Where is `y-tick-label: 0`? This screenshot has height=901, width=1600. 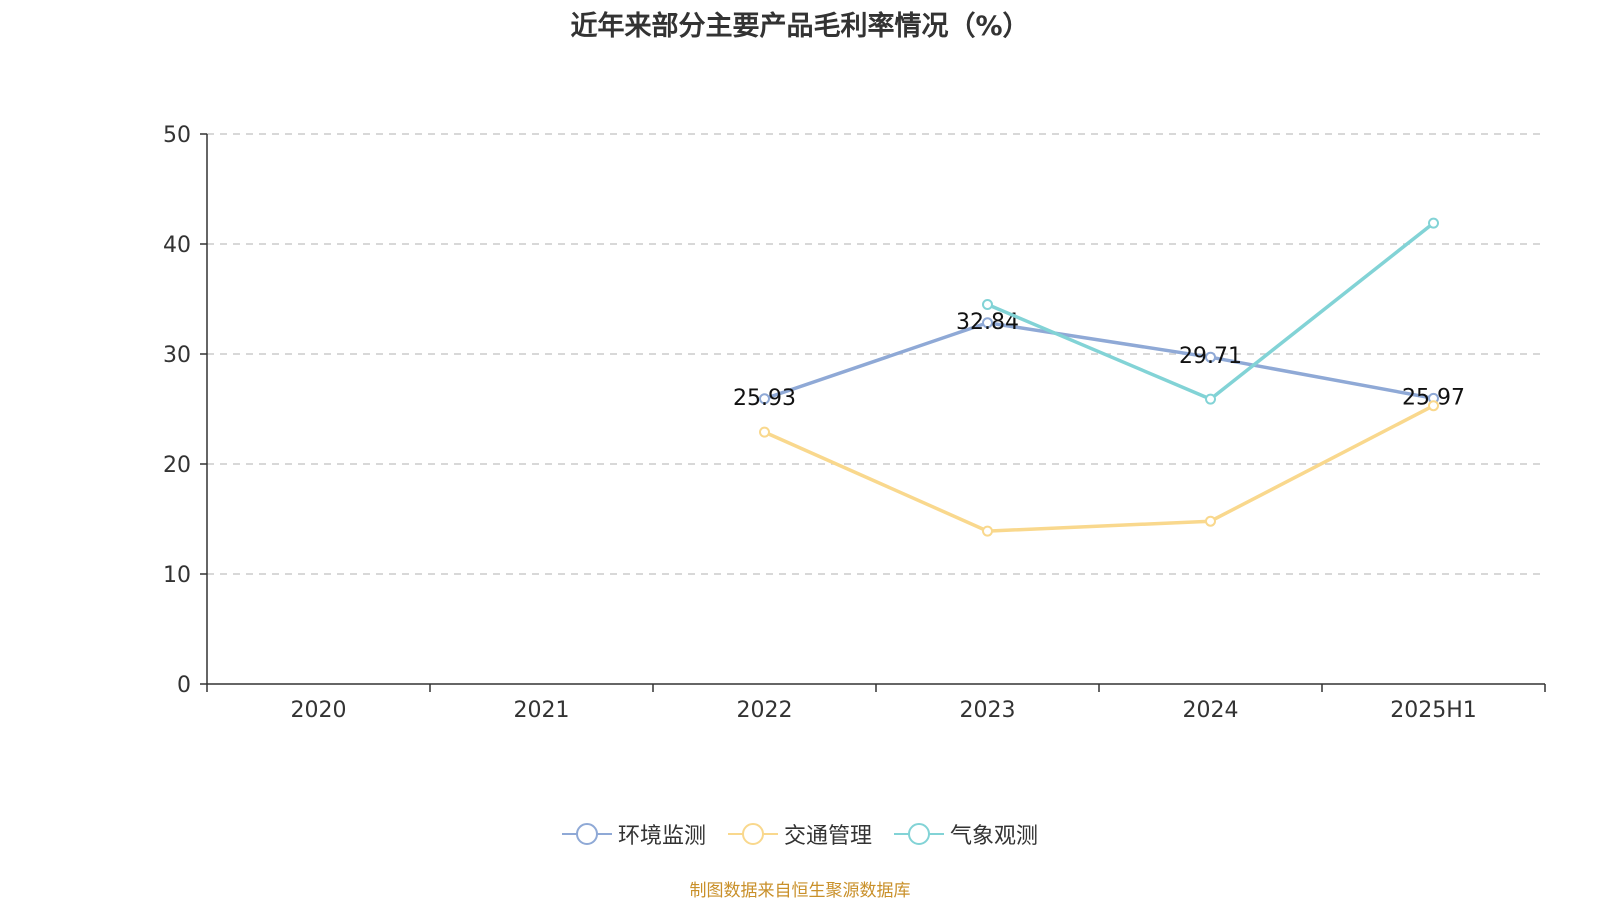
y-tick-label: 0 is located at coordinates (184, 685).